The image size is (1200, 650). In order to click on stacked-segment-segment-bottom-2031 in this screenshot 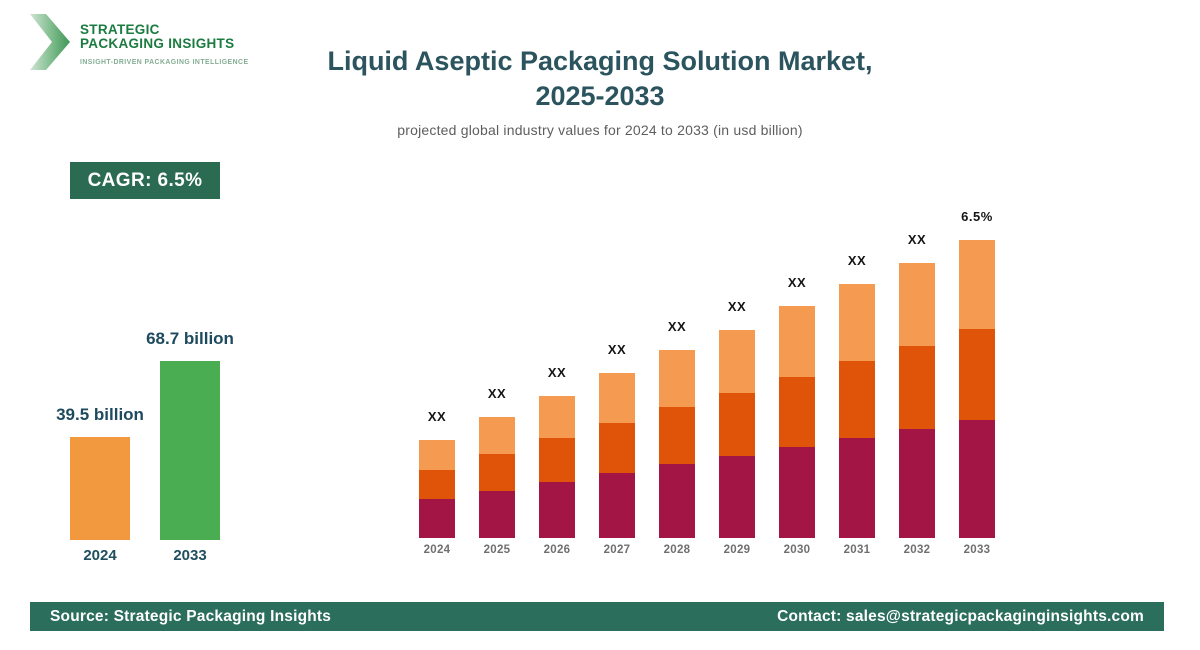, I will do `click(857, 488)`.